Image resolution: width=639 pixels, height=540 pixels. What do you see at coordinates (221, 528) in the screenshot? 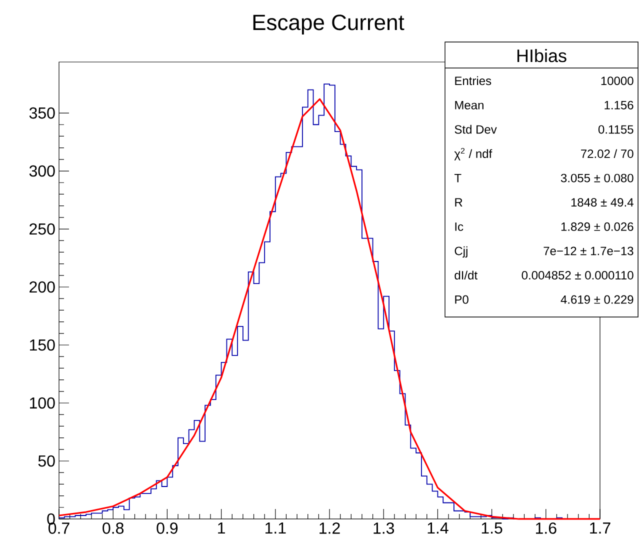
I see `x-tick-label: 1` at bounding box center [221, 528].